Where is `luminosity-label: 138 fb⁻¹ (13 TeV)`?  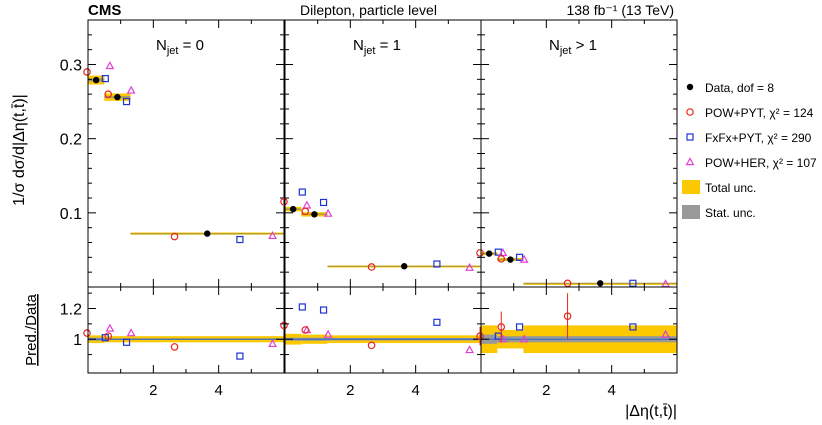 luminosity-label: 138 fb⁻¹ (13 TeV) is located at coordinates (620, 10).